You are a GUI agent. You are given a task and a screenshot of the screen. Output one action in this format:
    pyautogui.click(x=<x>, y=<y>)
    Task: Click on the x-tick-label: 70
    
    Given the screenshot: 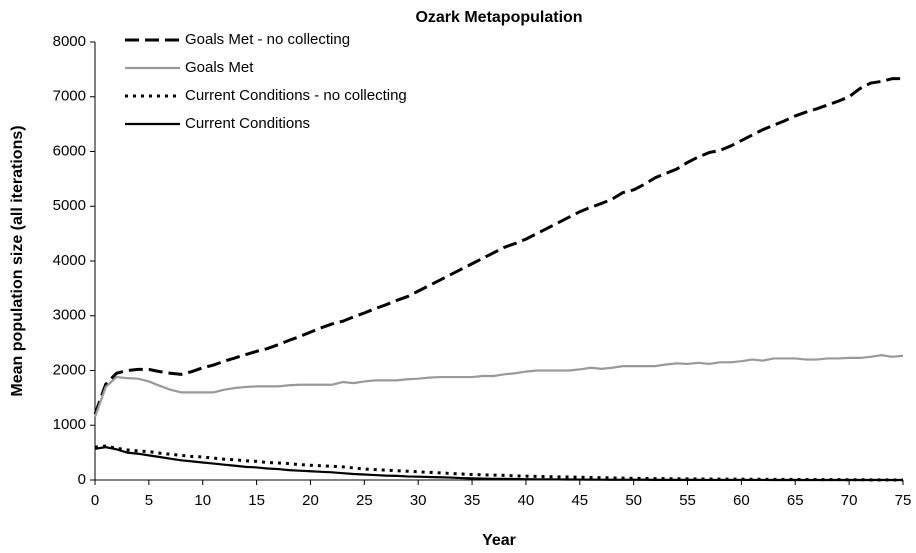 What is the action you would take?
    pyautogui.click(x=849, y=500)
    